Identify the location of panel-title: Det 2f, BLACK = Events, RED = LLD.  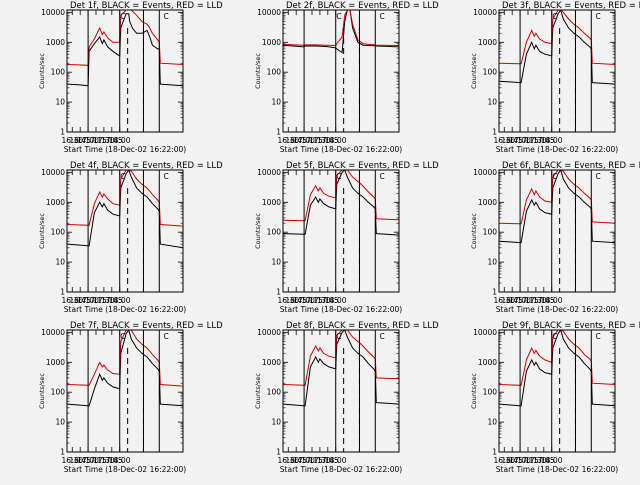
(362, 6).